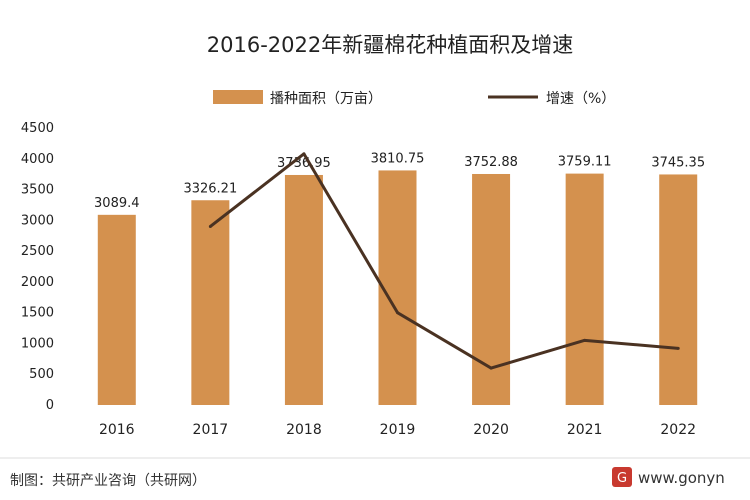  Describe the element at coordinates (585, 162) in the screenshot. I see `data-label: 3759.11` at that location.